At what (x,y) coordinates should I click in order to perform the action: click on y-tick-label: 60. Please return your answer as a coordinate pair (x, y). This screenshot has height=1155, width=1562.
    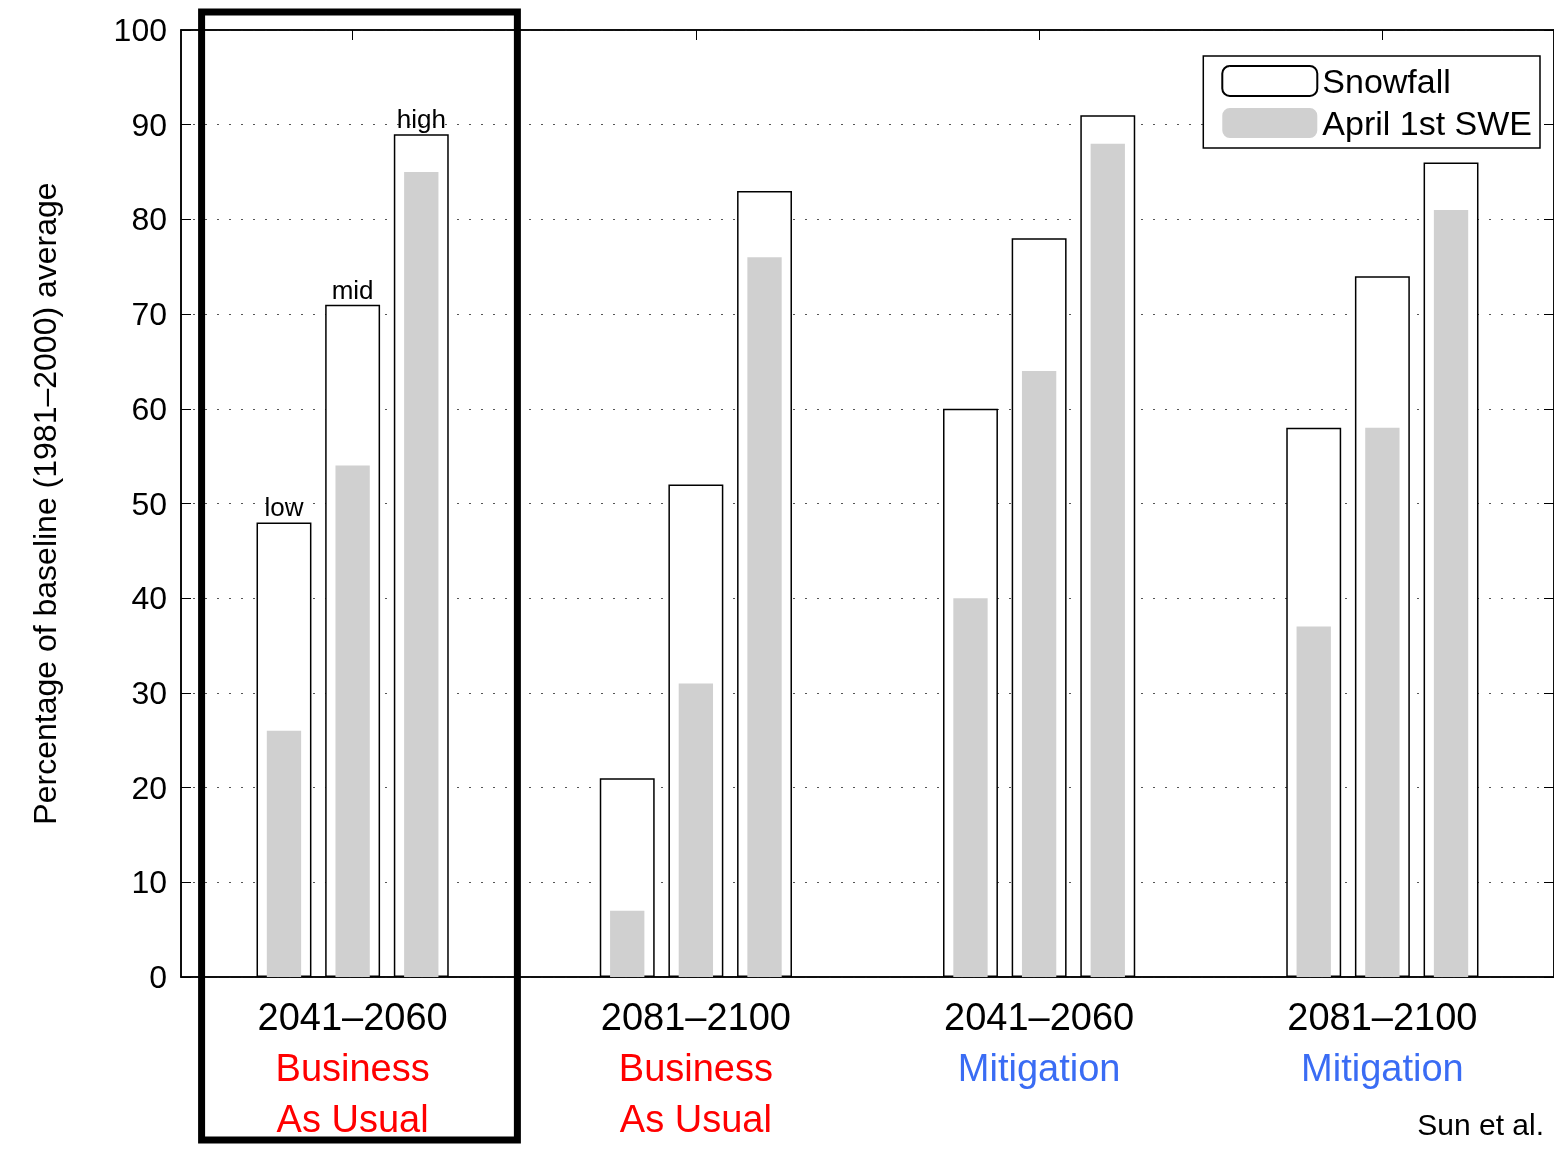
    Looking at the image, I should click on (149, 408).